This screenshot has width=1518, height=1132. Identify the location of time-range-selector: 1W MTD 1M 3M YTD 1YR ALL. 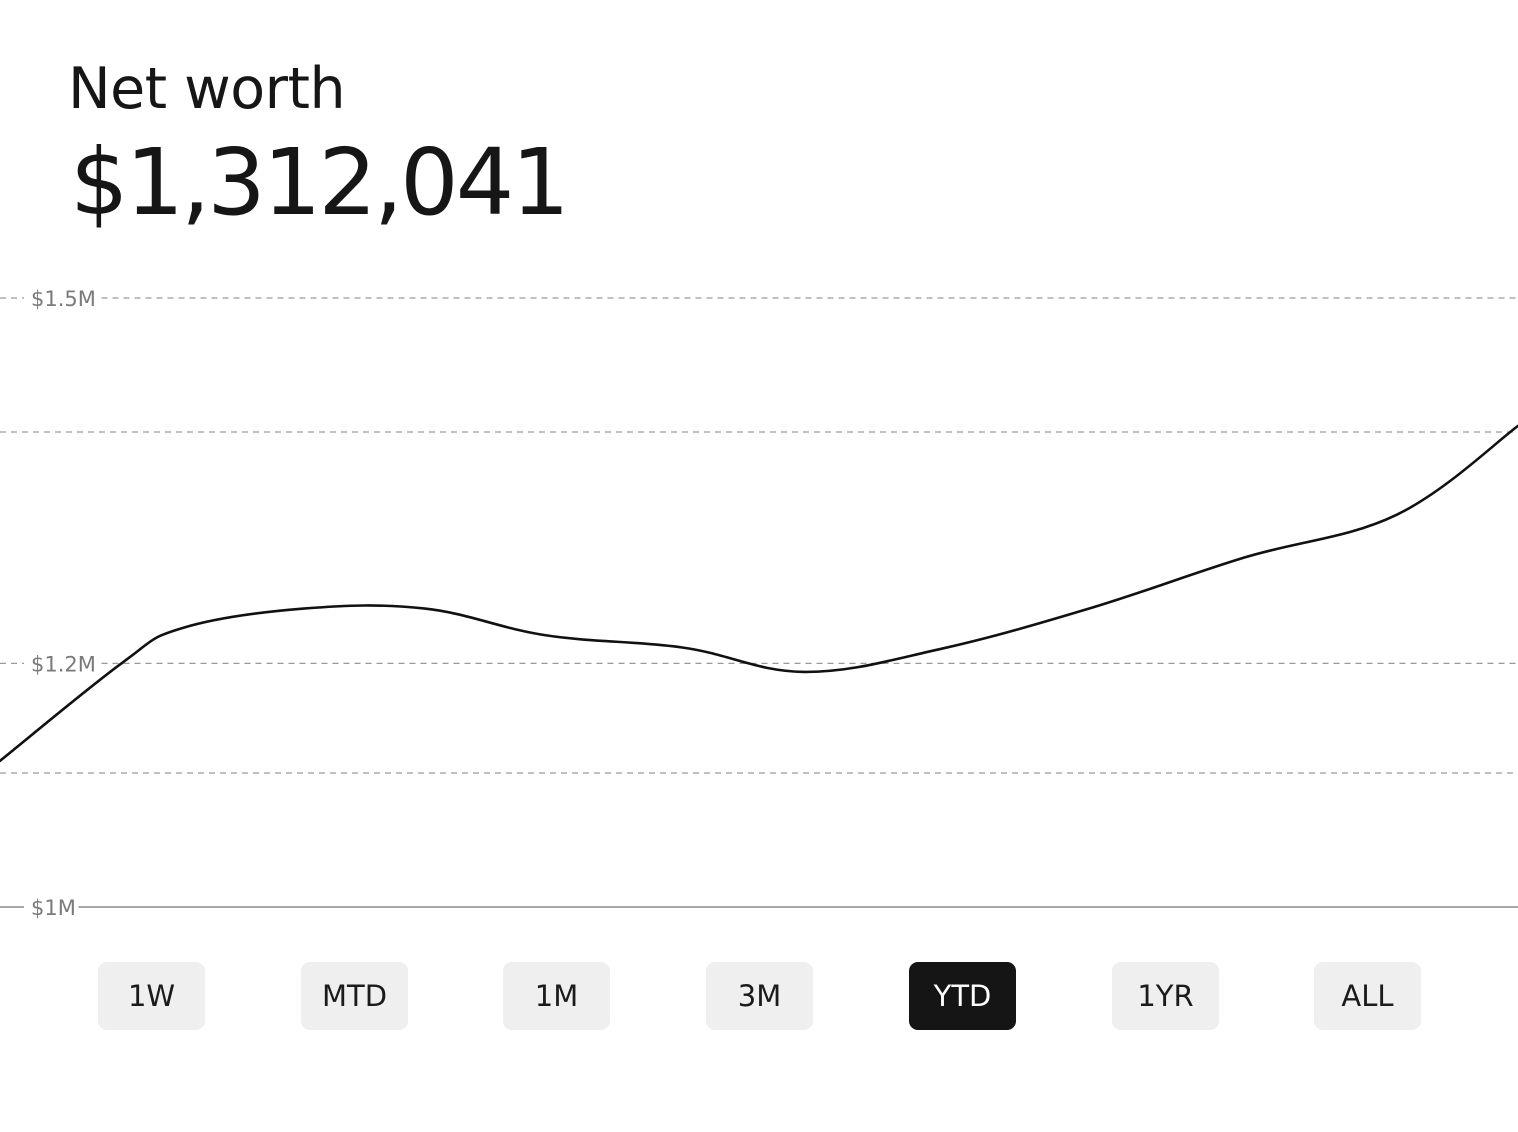
(759, 996).